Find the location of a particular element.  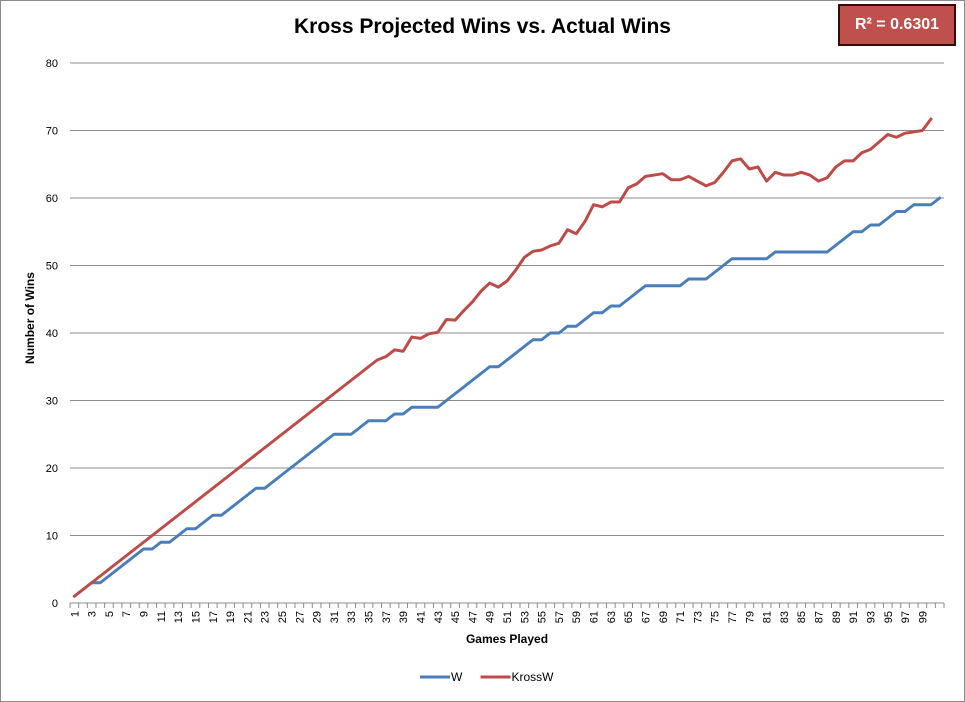

y-tick-label: 50 is located at coordinates (52, 267).